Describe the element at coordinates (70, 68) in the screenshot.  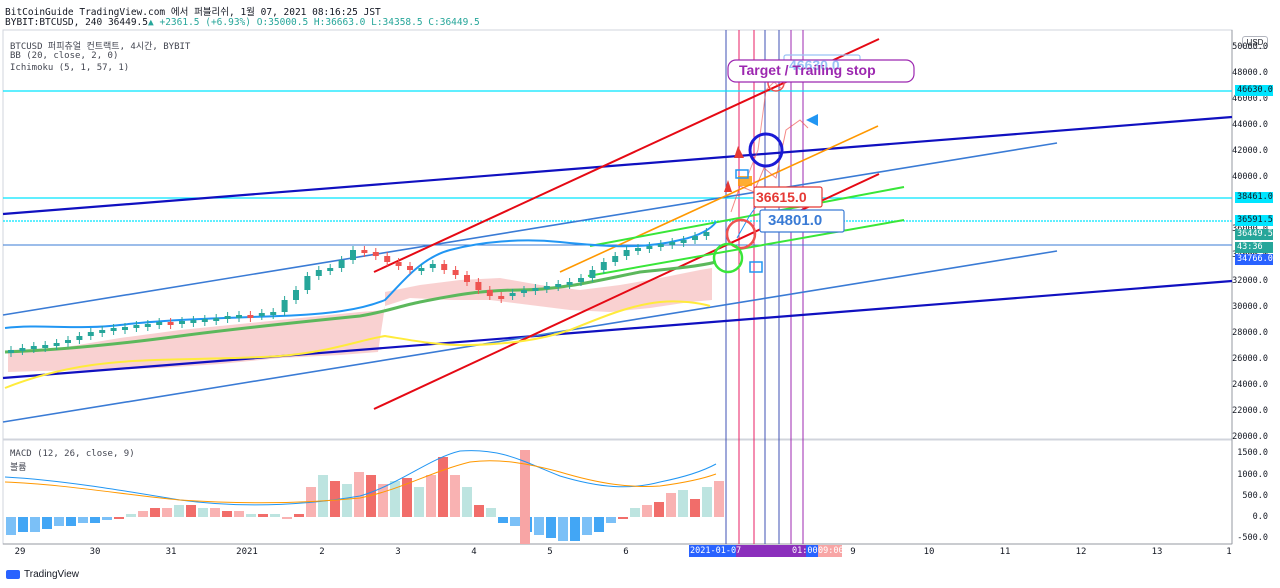
I see `ichimoku-legend: Ichimoku (5, 1, 57, 1)` at that location.